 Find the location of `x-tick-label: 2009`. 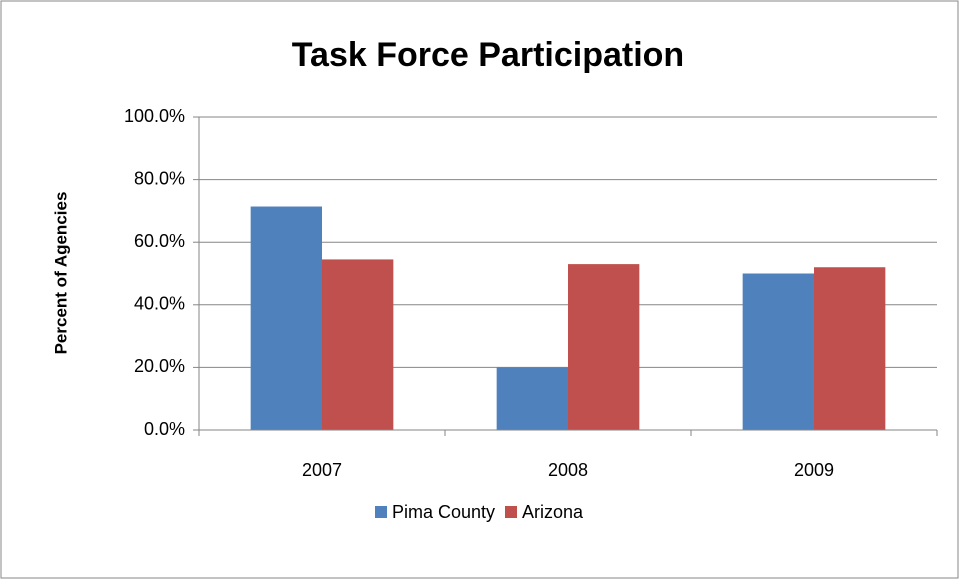

x-tick-label: 2009 is located at coordinates (814, 470).